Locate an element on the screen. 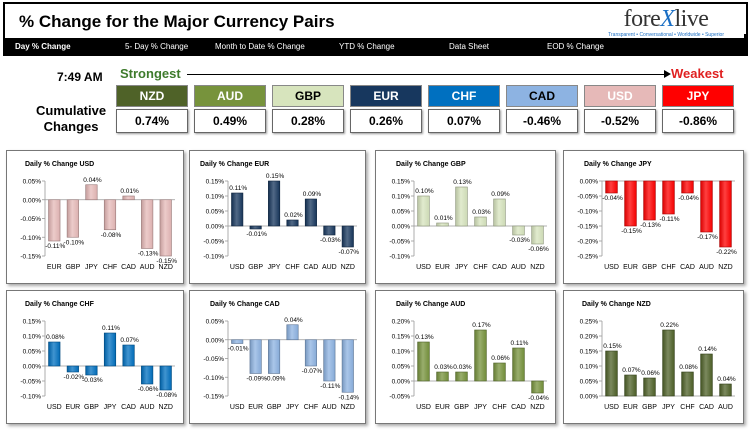 The width and height of the screenshot is (751, 432). data-label: -0.03% is located at coordinates (519, 240).